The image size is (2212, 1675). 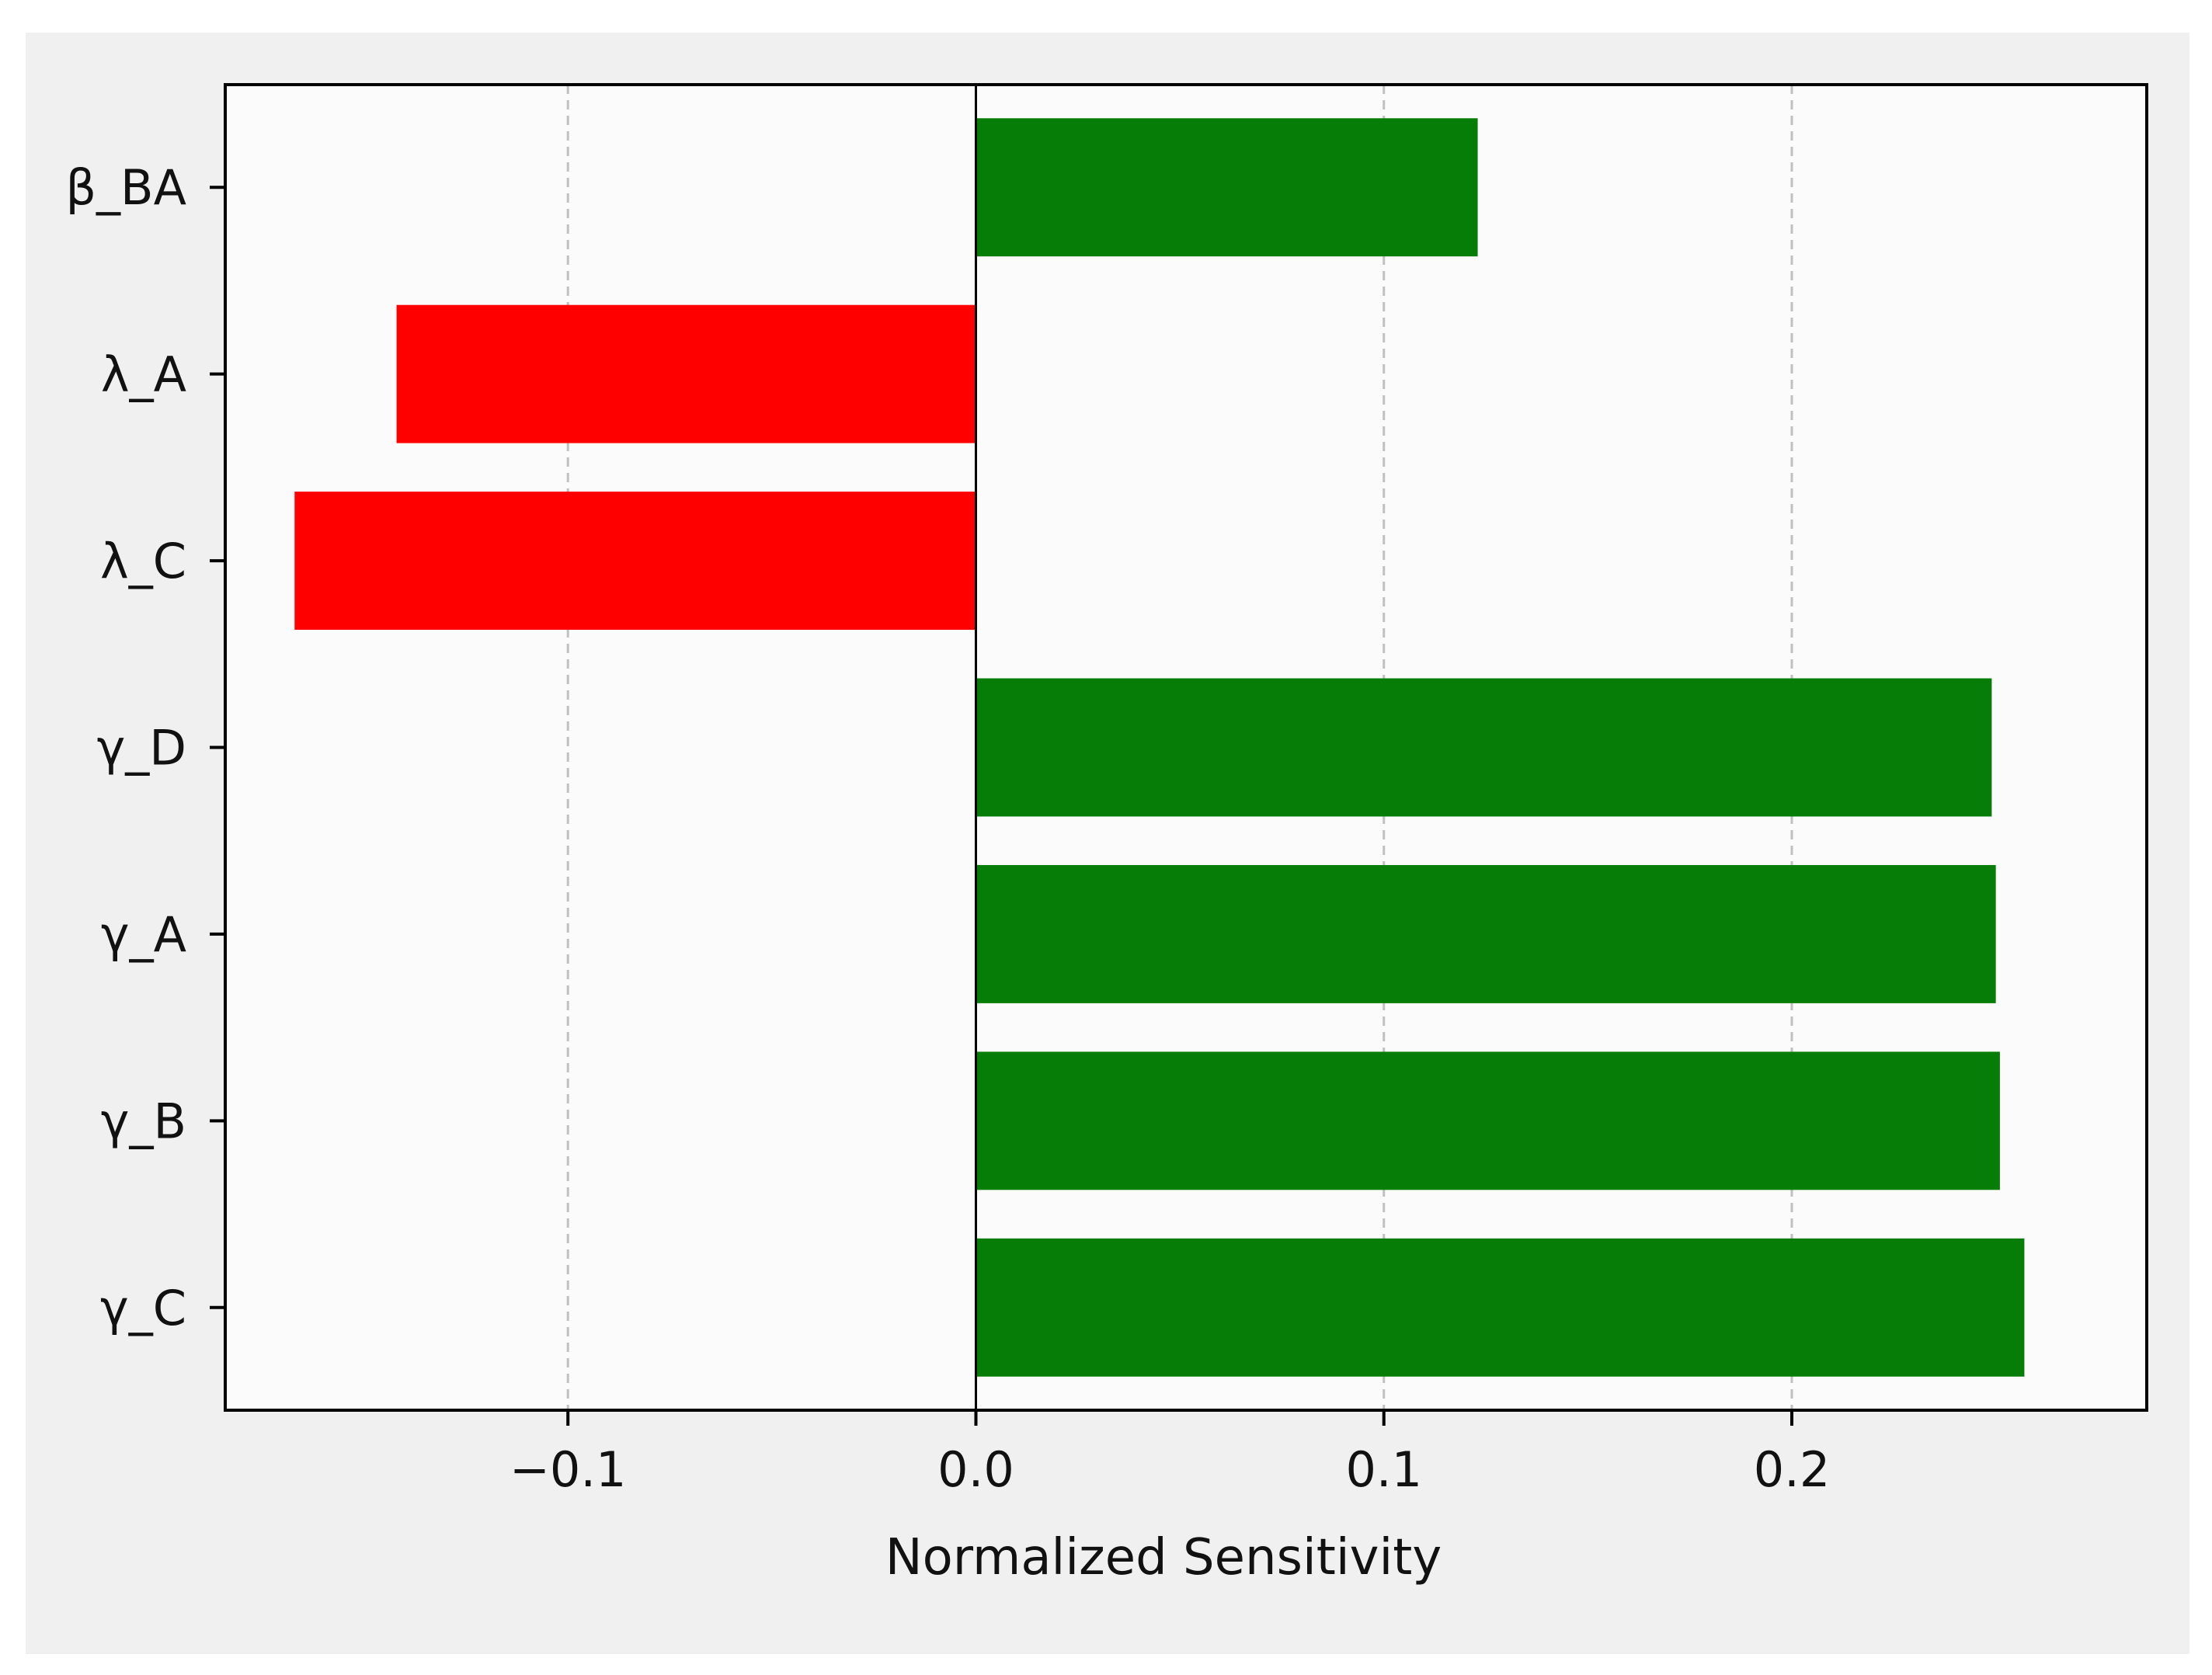 What do you see at coordinates (141, 748) in the screenshot?
I see `y-tick-label-3: γ_D` at bounding box center [141, 748].